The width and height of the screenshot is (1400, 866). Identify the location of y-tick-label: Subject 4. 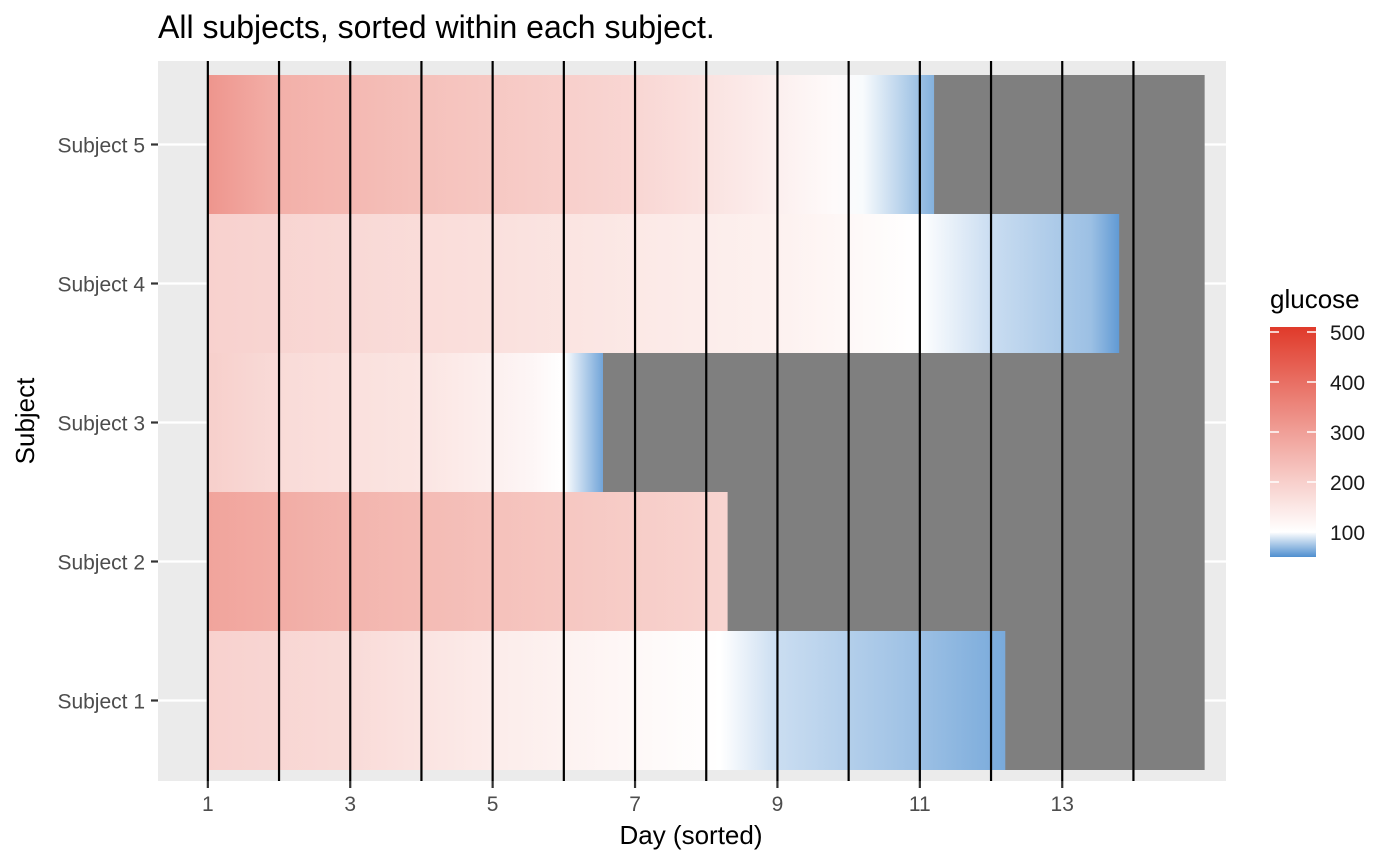
(101, 285).